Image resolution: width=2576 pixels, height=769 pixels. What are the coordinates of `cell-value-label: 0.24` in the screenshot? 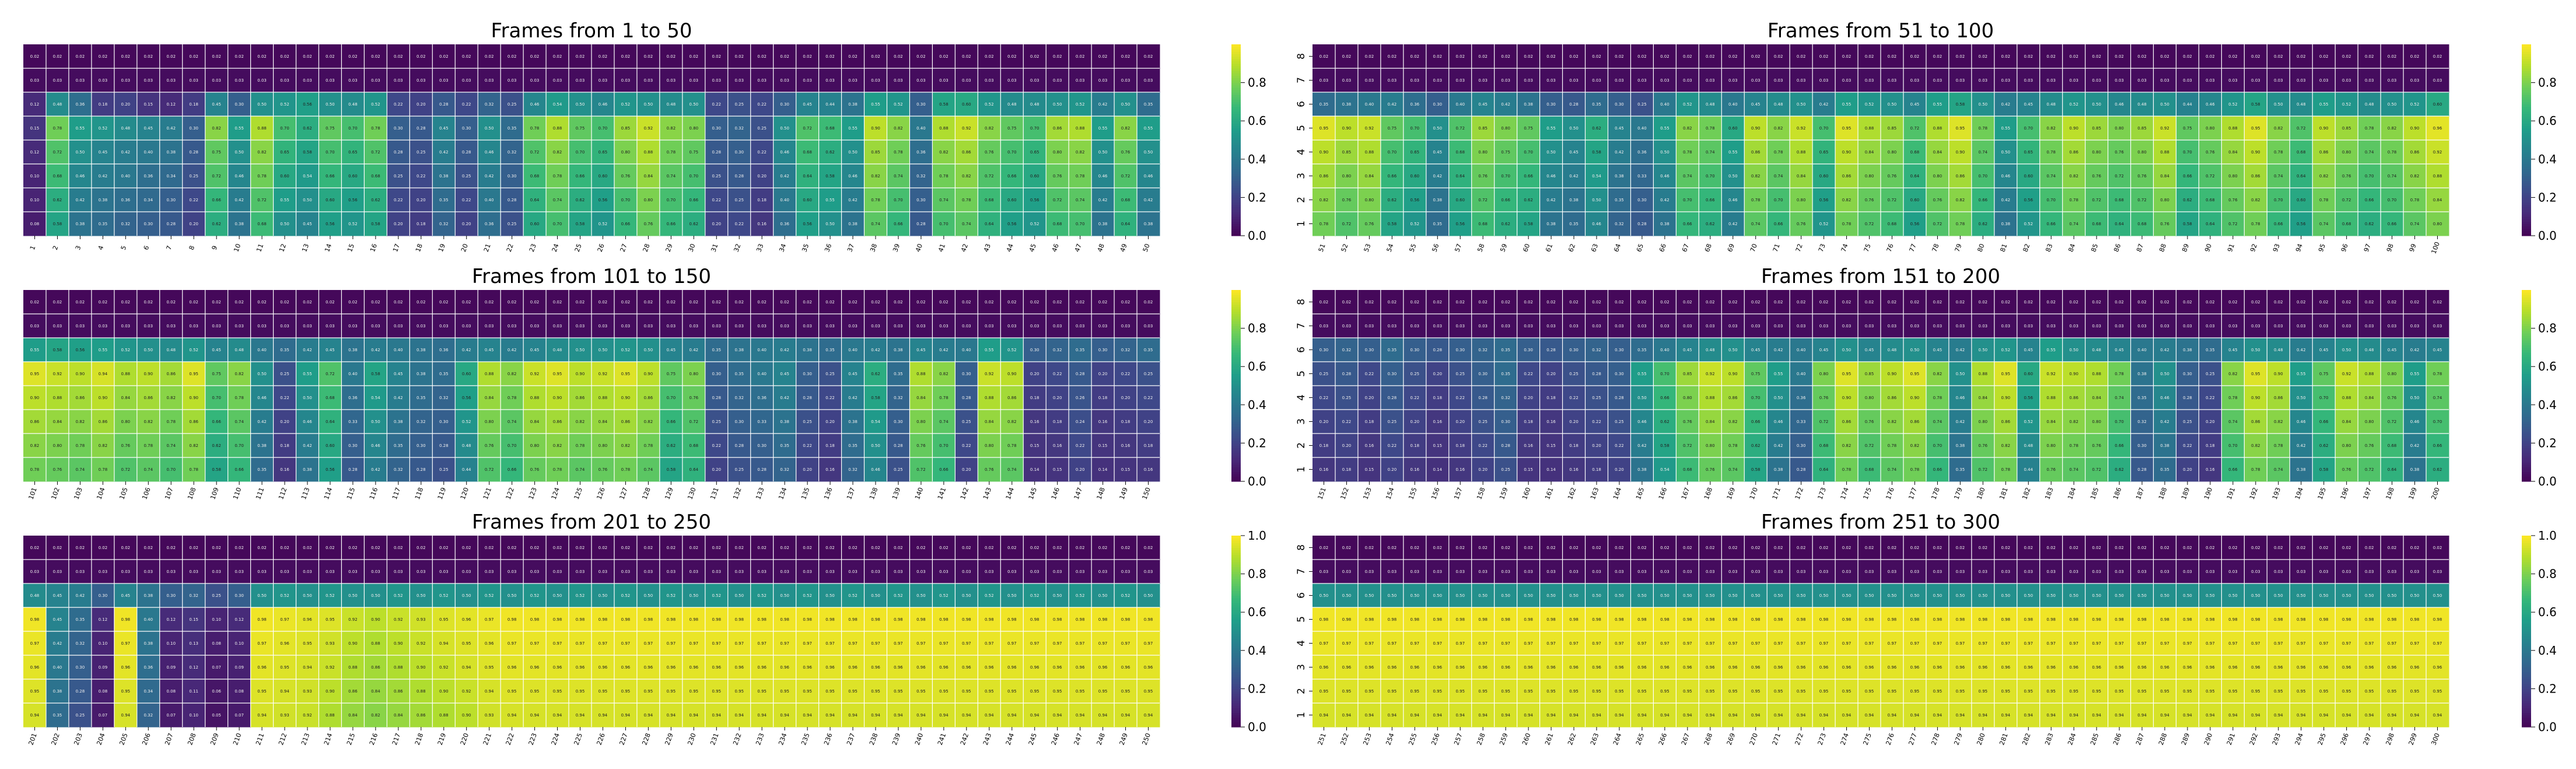 It's located at (1080, 422).